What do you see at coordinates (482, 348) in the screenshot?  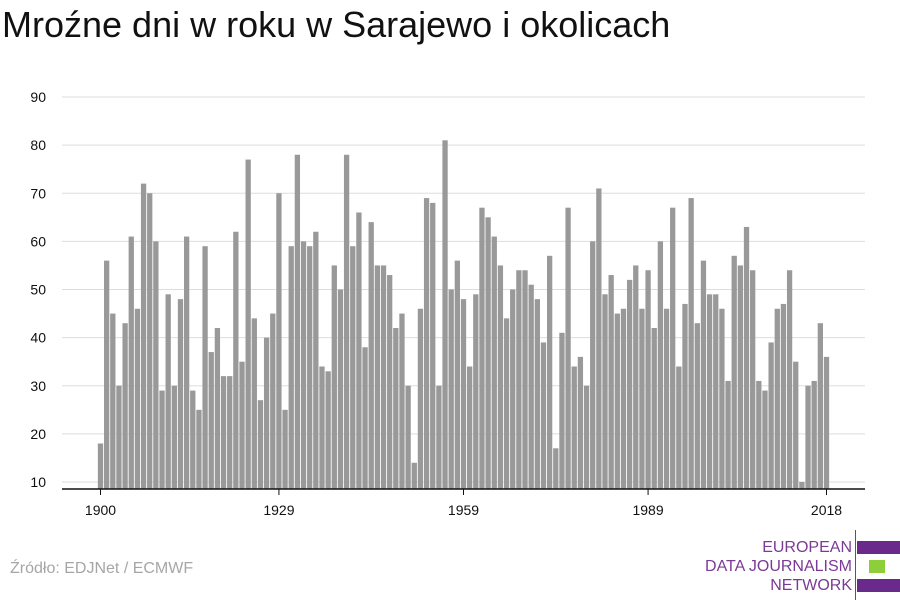 I see `bar-1962` at bounding box center [482, 348].